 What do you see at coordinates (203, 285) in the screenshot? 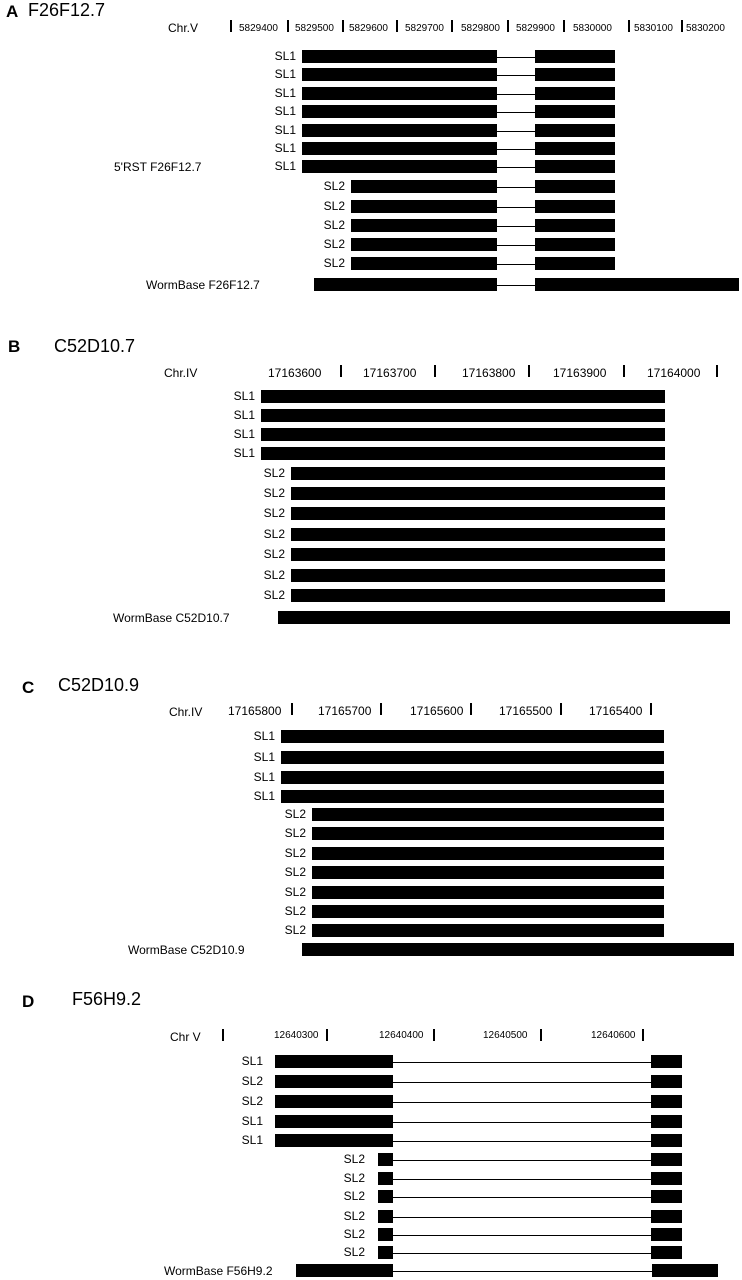
I see `panel-a-wormbase-label: WormBase F26F12.7` at bounding box center [203, 285].